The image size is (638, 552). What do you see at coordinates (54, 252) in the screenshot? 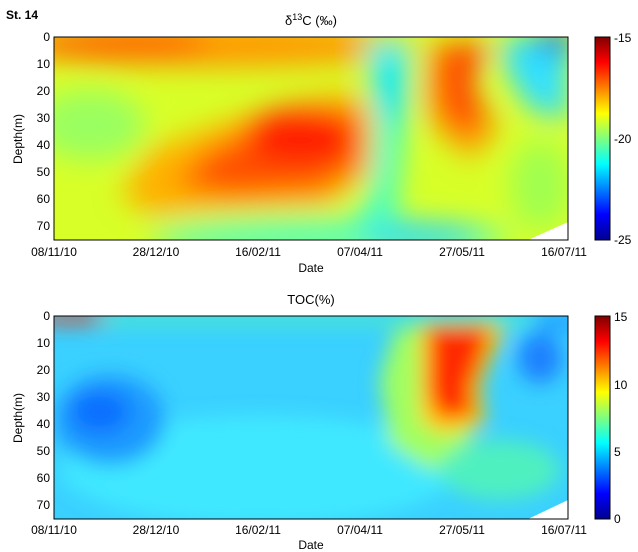
I see `panel1-xtick: 08/11/10` at bounding box center [54, 252].